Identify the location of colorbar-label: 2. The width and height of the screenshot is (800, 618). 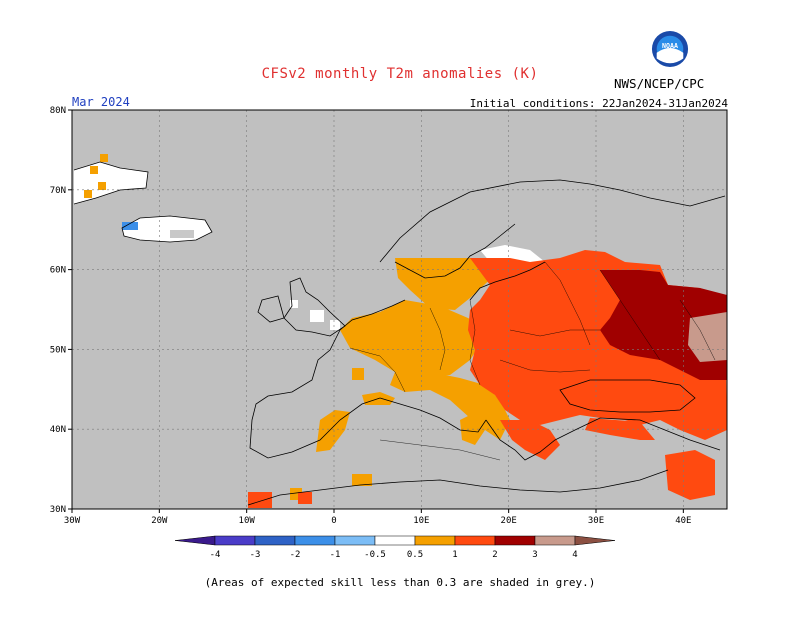
(494, 555).